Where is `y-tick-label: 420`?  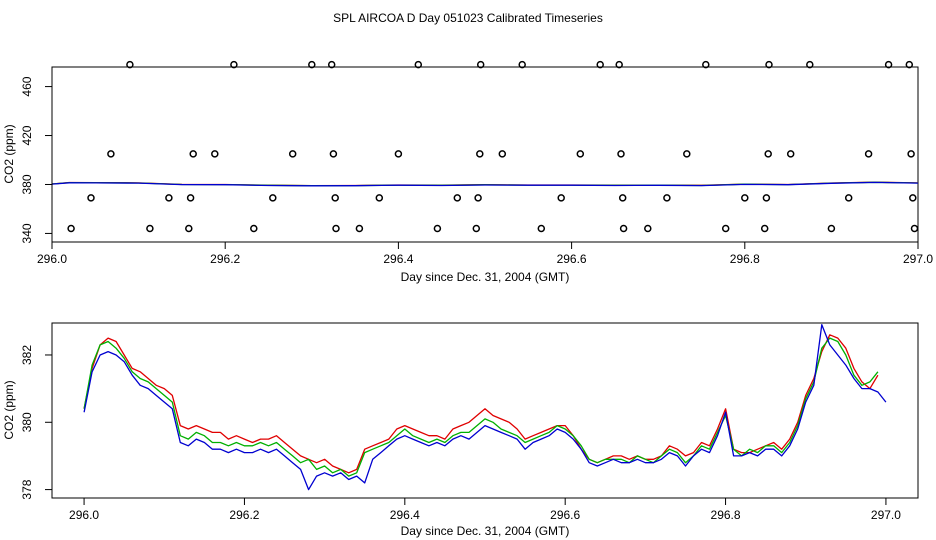
y-tick-label: 420 is located at coordinates (27, 135).